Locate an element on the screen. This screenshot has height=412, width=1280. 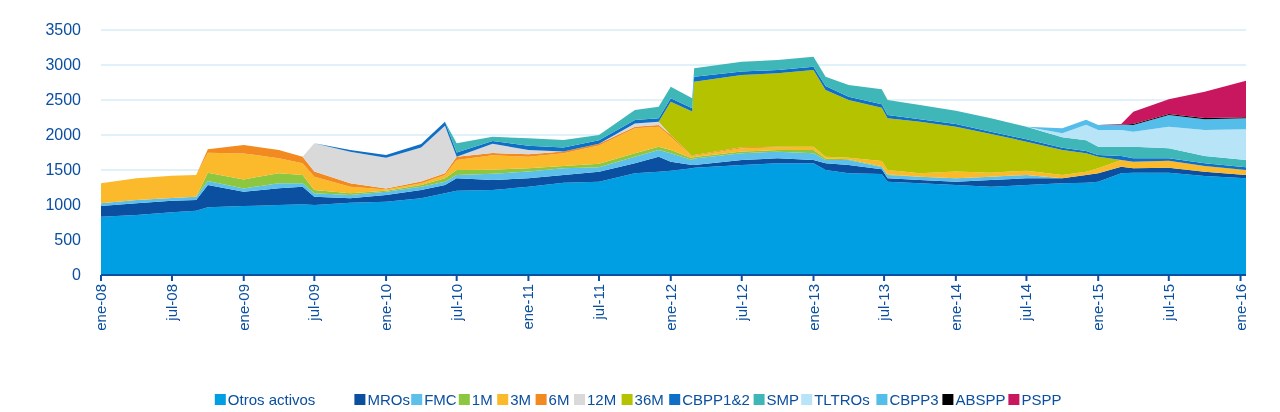
y-tick-label: 500 is located at coordinates (68, 239).